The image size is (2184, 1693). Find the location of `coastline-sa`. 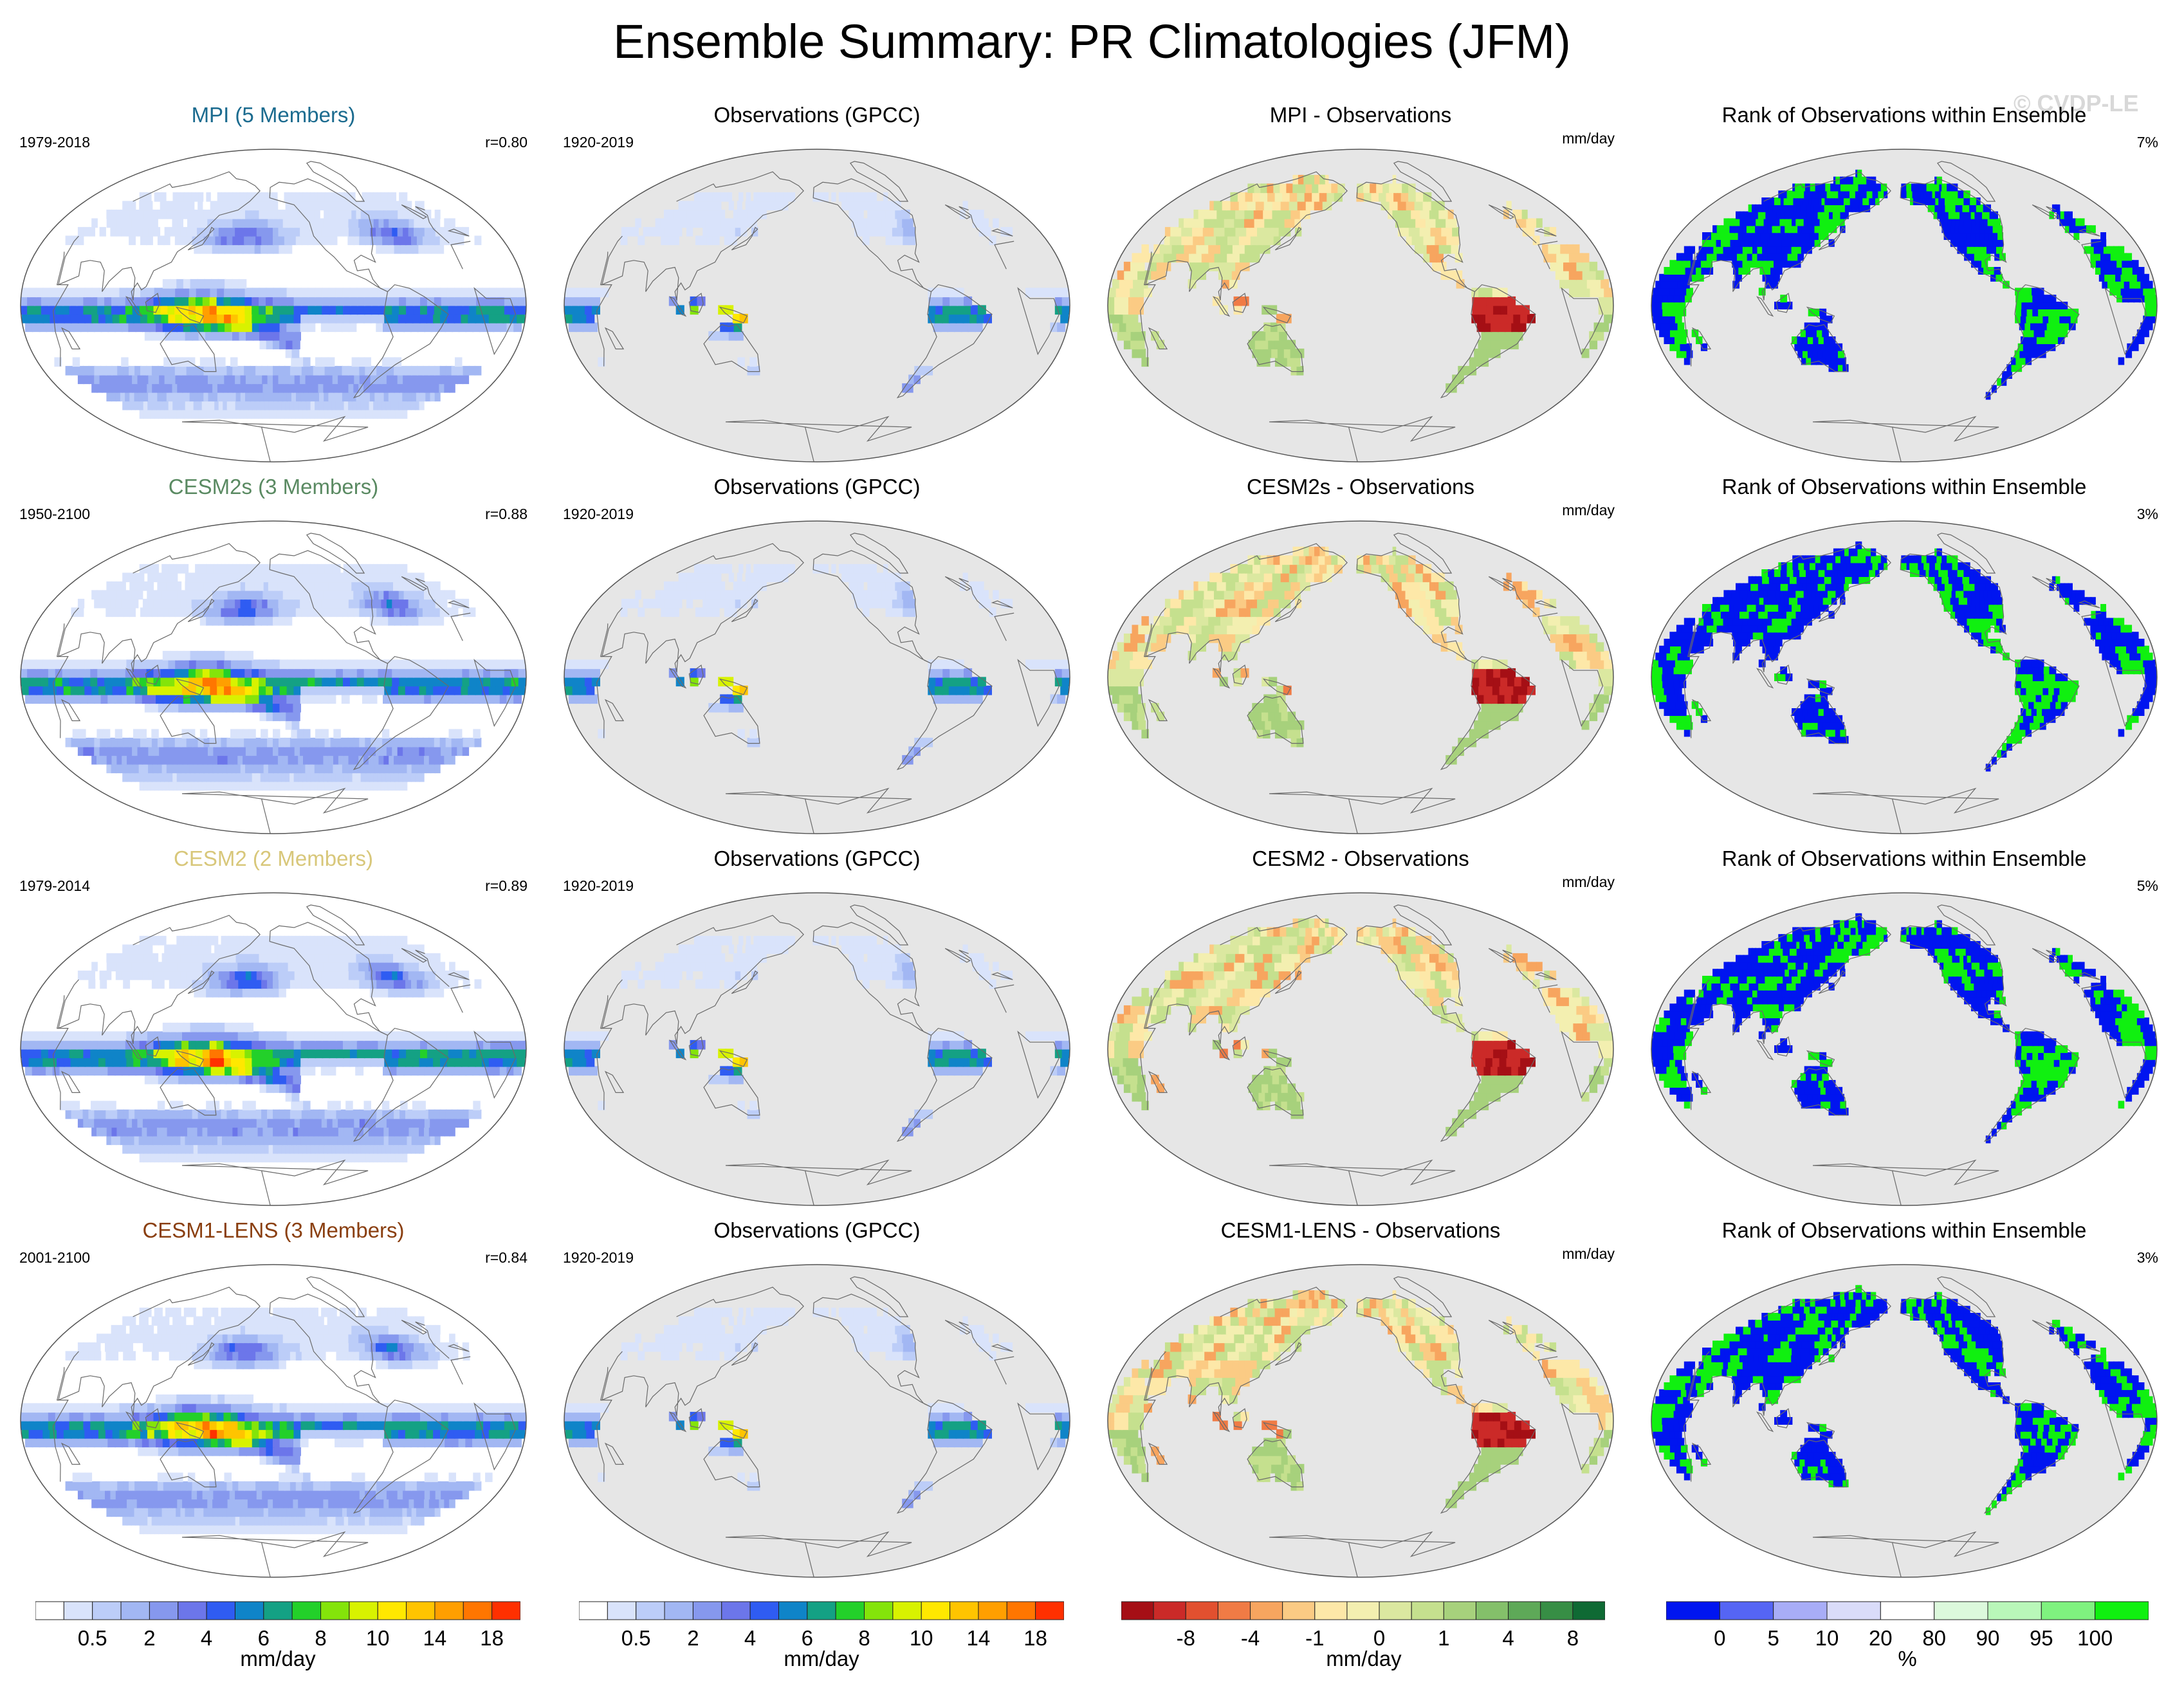

coastline-sa is located at coordinates (945, 341).